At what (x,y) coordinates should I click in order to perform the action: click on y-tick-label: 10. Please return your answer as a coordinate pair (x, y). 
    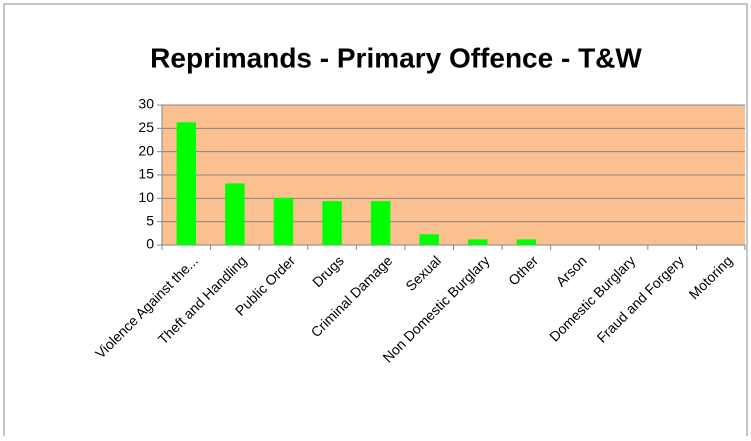
    Looking at the image, I should click on (146, 197).